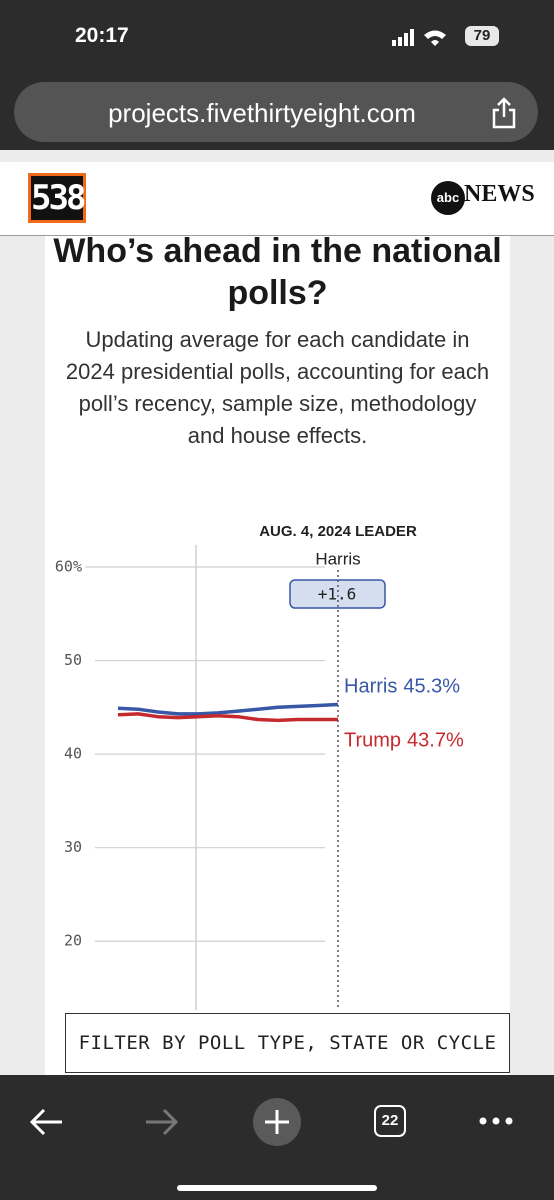  I want to click on end-label: Trump 43.7%, so click(404, 741).